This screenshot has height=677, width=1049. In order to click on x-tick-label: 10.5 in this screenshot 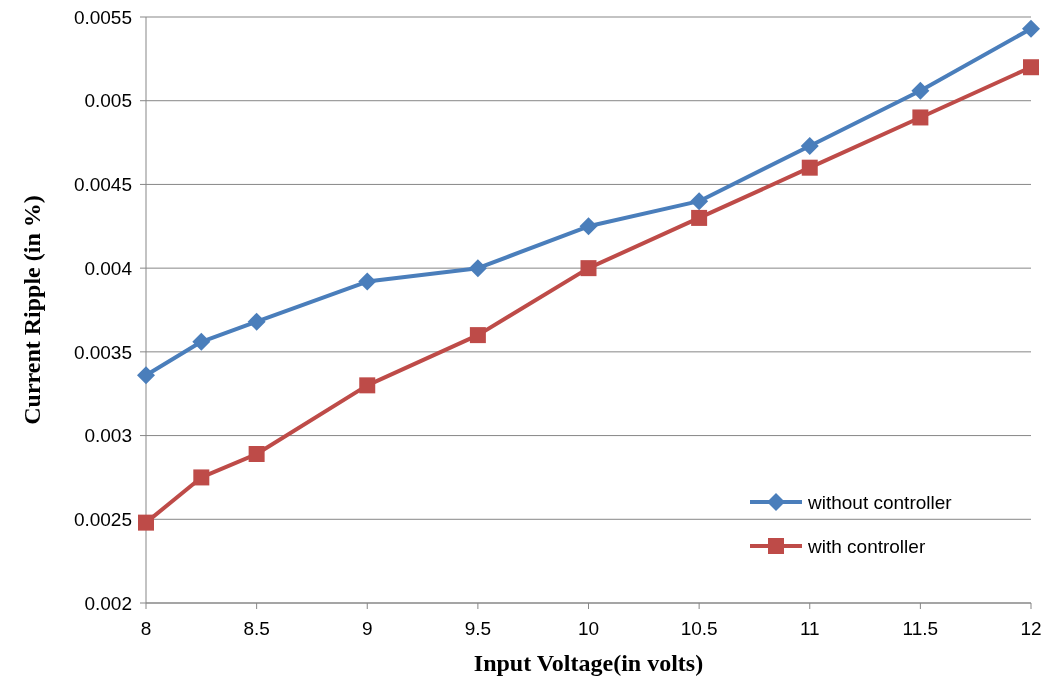, I will do `click(699, 628)`.